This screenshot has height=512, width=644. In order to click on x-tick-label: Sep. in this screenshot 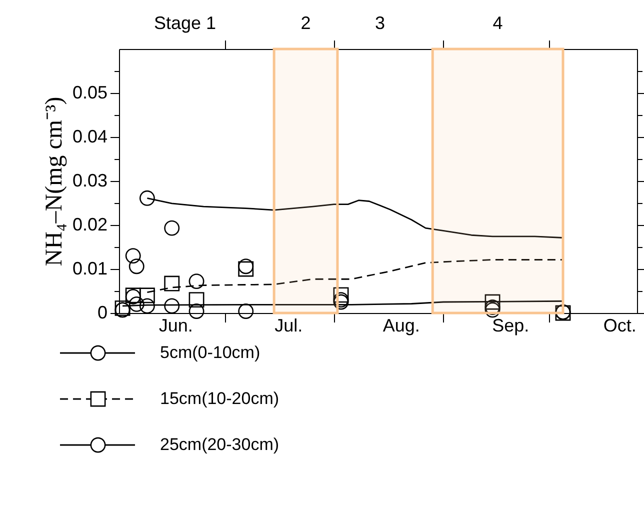, I will do `click(511, 326)`.